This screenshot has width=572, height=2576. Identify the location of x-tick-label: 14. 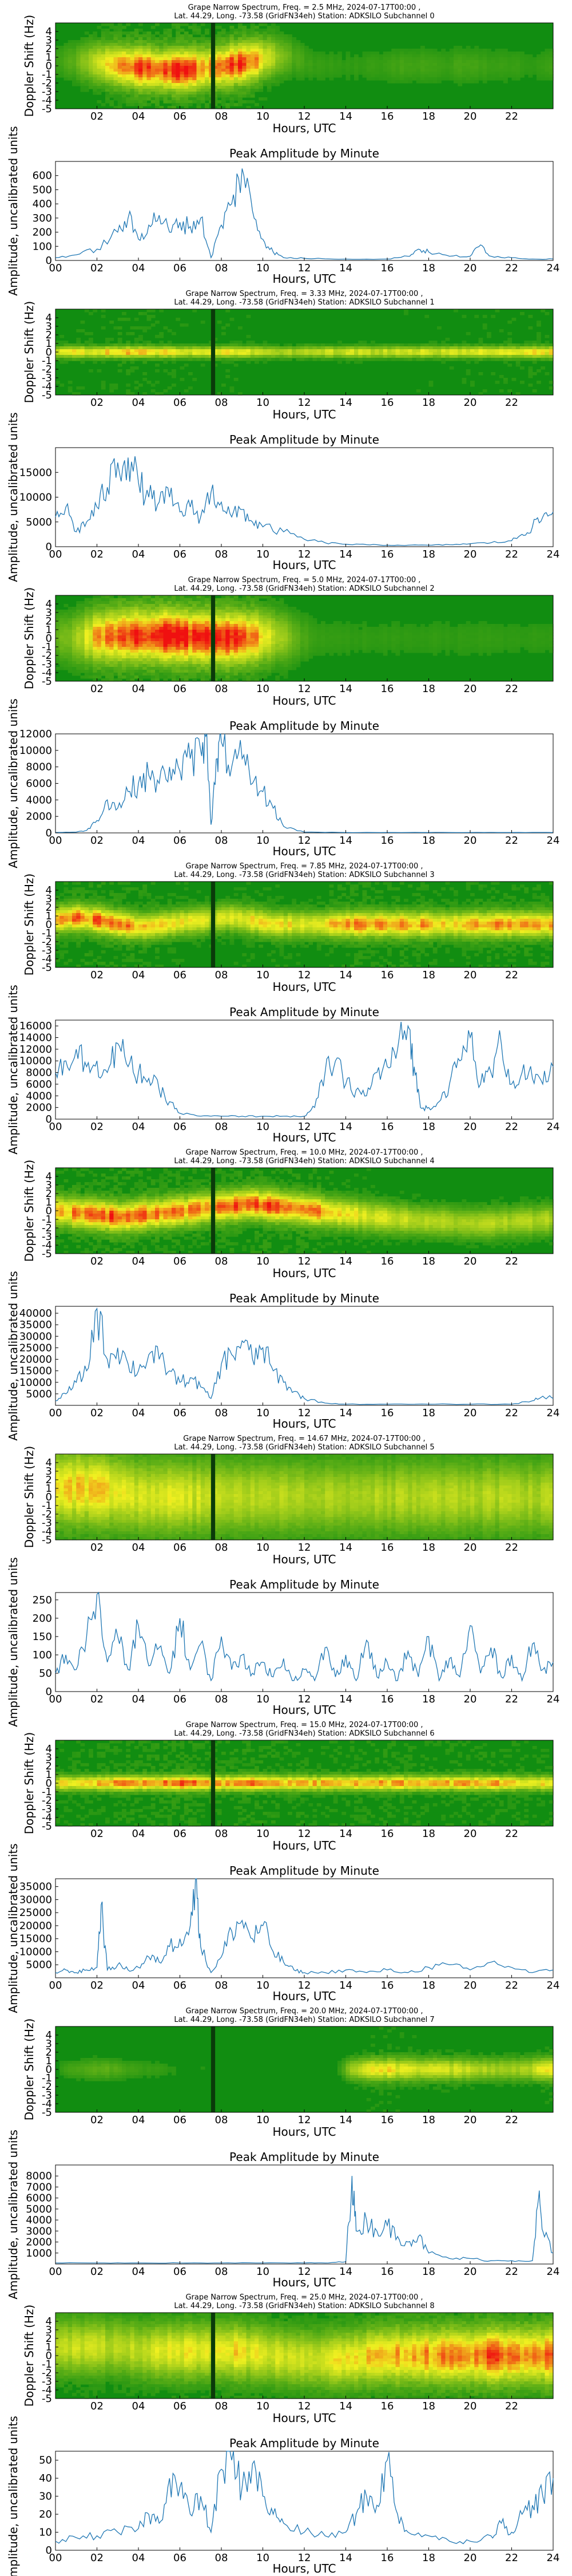
(345, 403).